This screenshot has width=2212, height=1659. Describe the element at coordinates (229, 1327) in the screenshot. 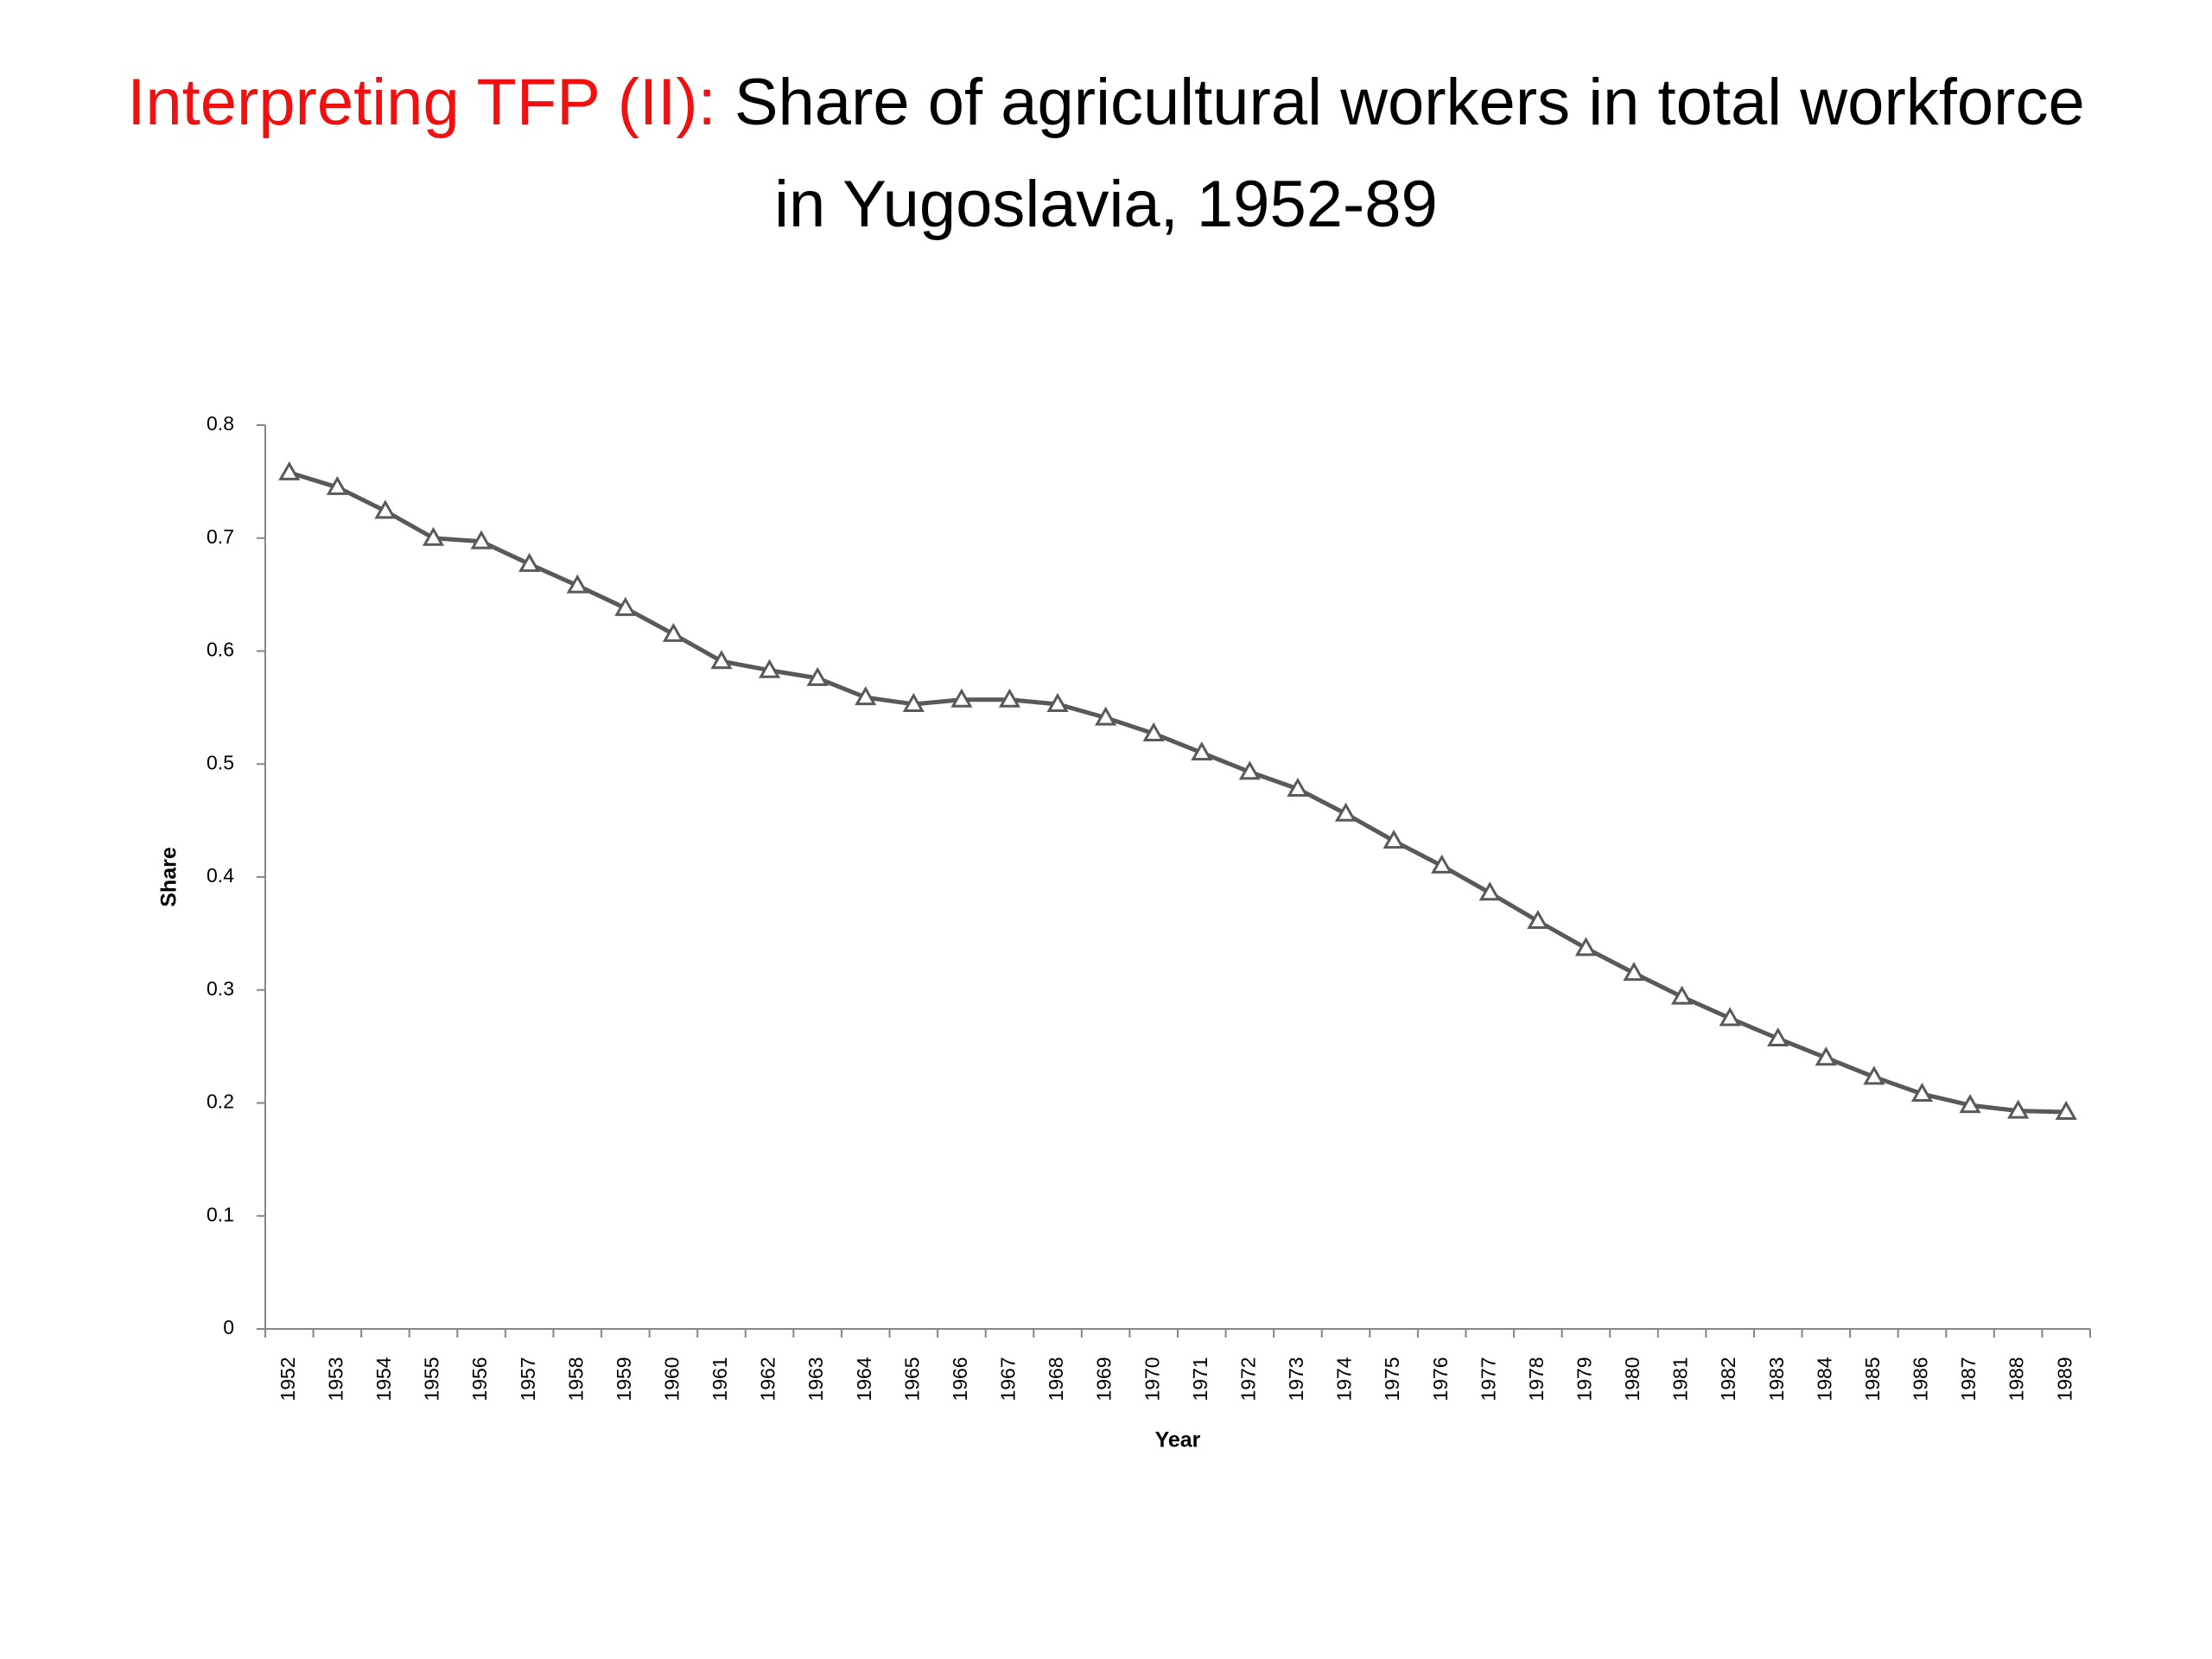

I see `y-tick-label: 0` at that location.